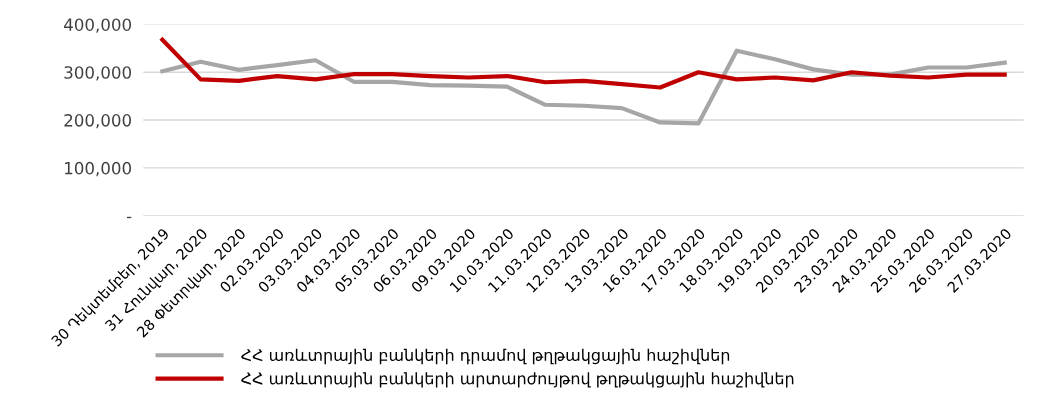 The height and width of the screenshot is (407, 1061). I want to click on y-tick-label: 200,000, so click(98, 121).